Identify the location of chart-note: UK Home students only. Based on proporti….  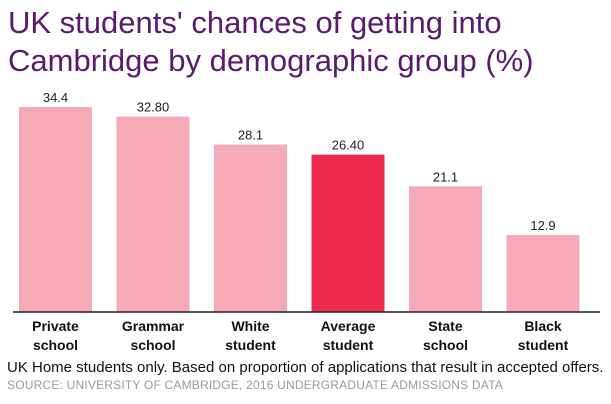
(305, 367).